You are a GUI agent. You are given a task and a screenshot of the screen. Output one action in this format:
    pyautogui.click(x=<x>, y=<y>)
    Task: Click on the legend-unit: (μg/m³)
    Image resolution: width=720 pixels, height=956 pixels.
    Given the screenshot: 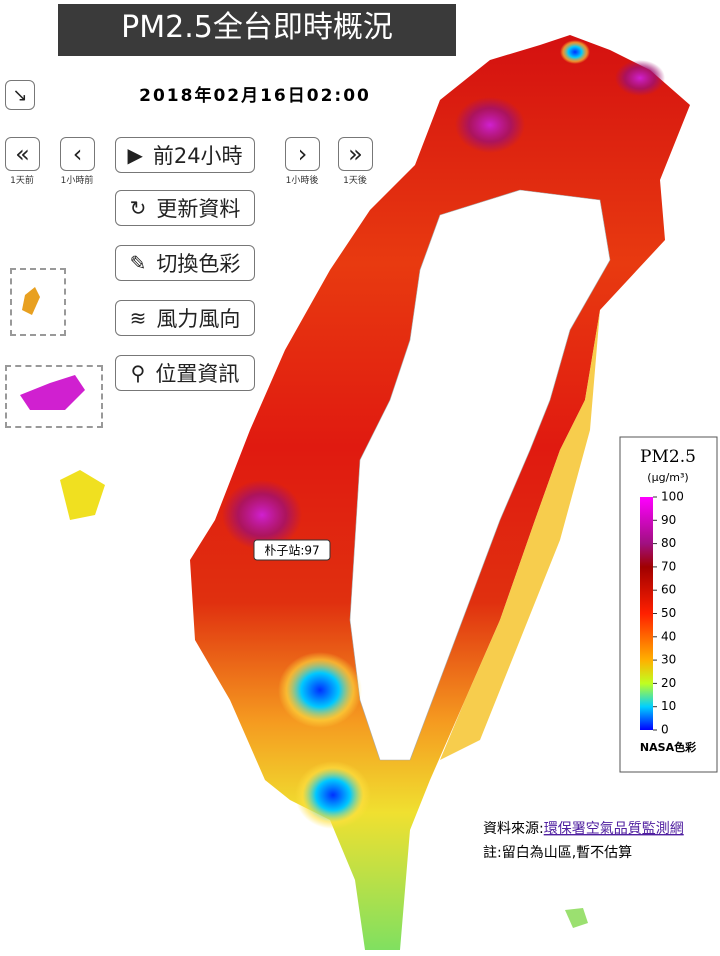 What is the action you would take?
    pyautogui.click(x=667, y=477)
    